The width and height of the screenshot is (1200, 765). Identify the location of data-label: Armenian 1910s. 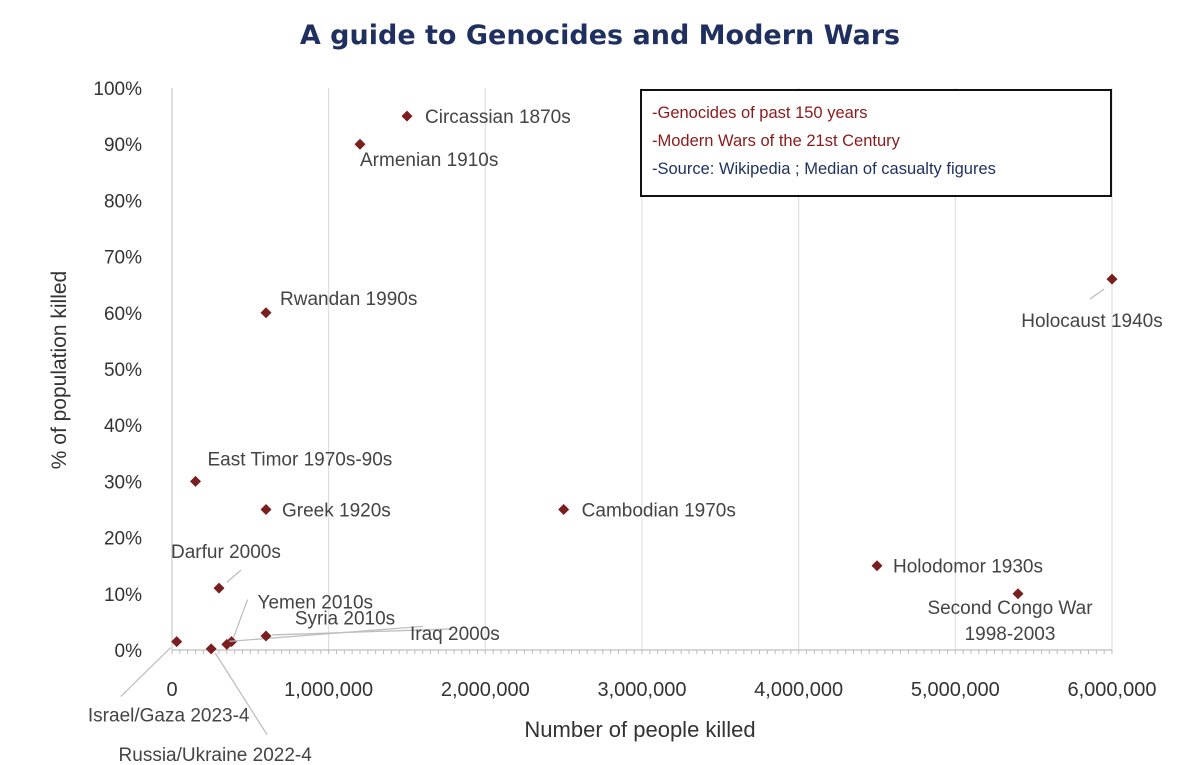
(429, 160).